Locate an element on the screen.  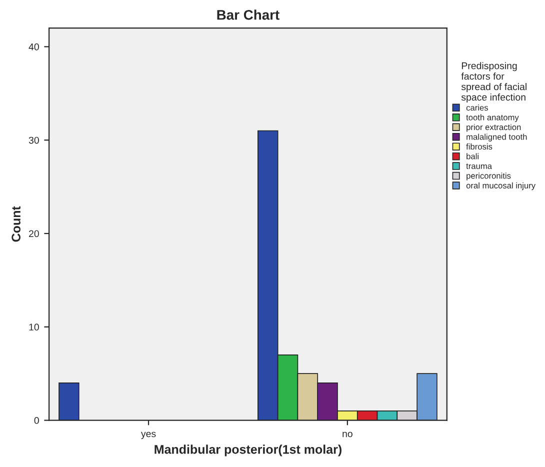
legend-label: pericoronitis is located at coordinates (488, 176).